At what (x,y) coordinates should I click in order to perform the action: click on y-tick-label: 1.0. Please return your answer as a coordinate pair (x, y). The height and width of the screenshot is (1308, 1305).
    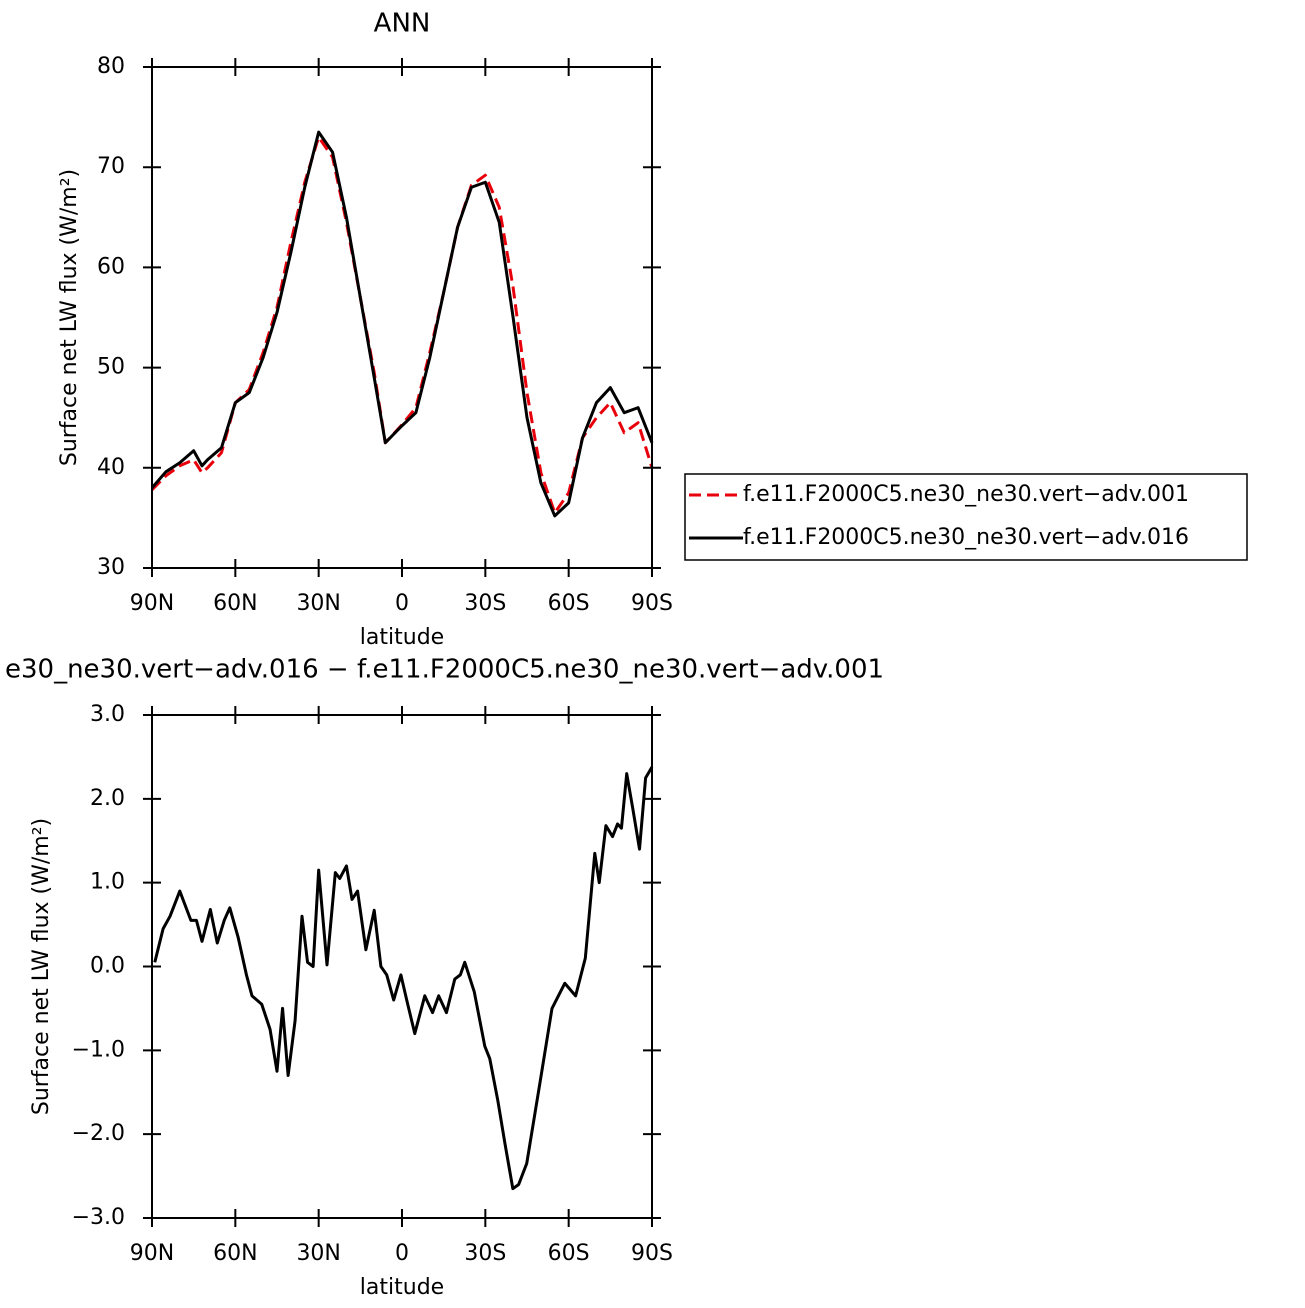
    Looking at the image, I should click on (107, 882).